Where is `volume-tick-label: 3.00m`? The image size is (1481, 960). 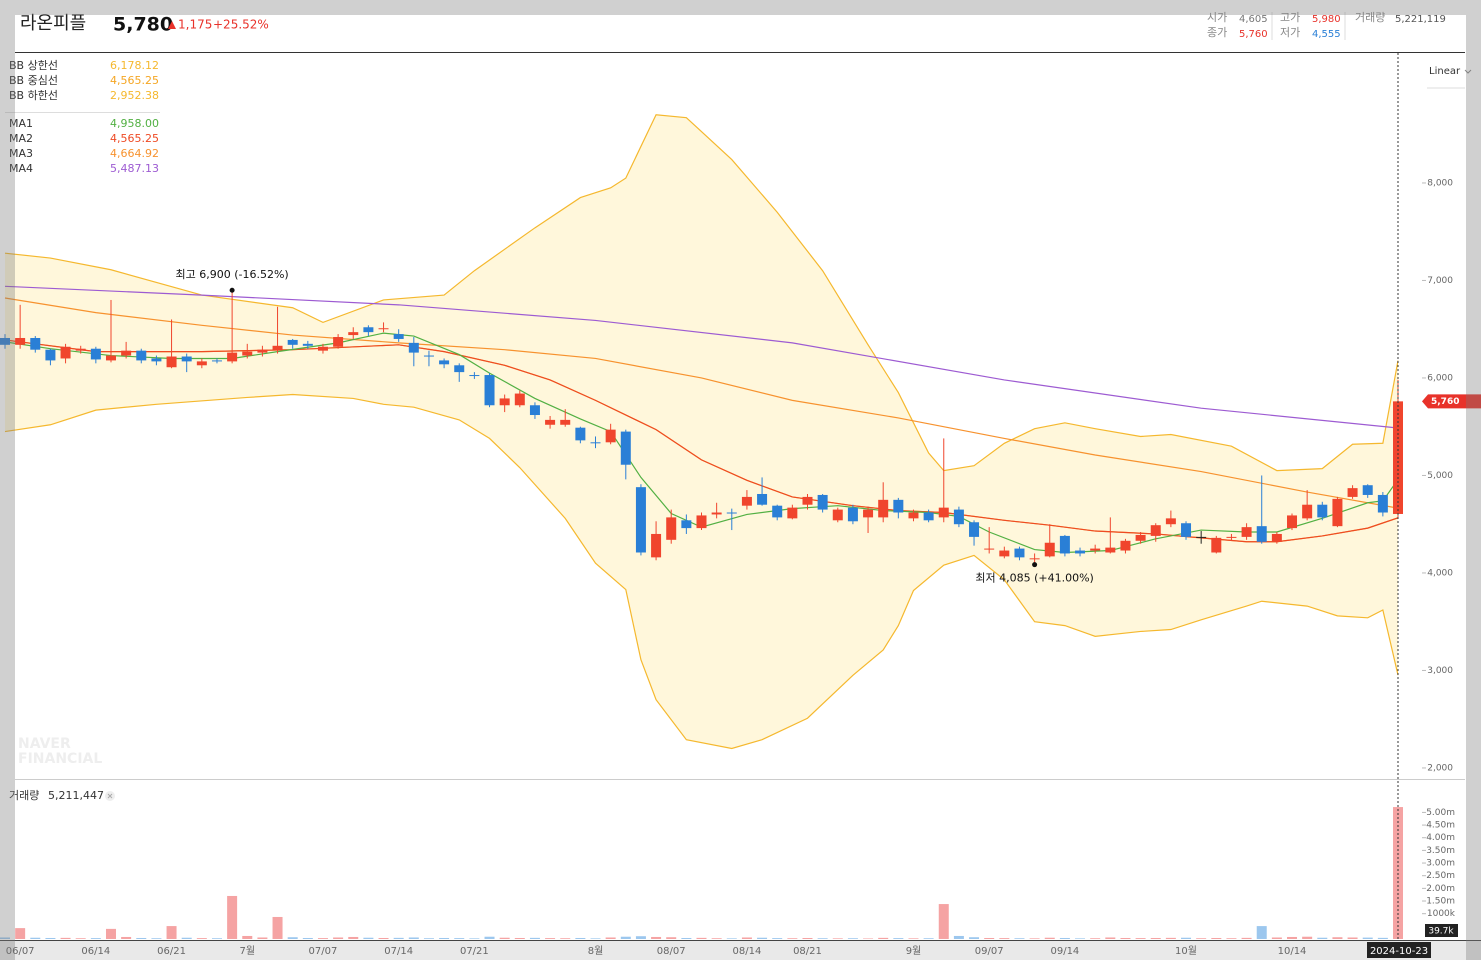 volume-tick-label: 3.00m is located at coordinates (1440, 864).